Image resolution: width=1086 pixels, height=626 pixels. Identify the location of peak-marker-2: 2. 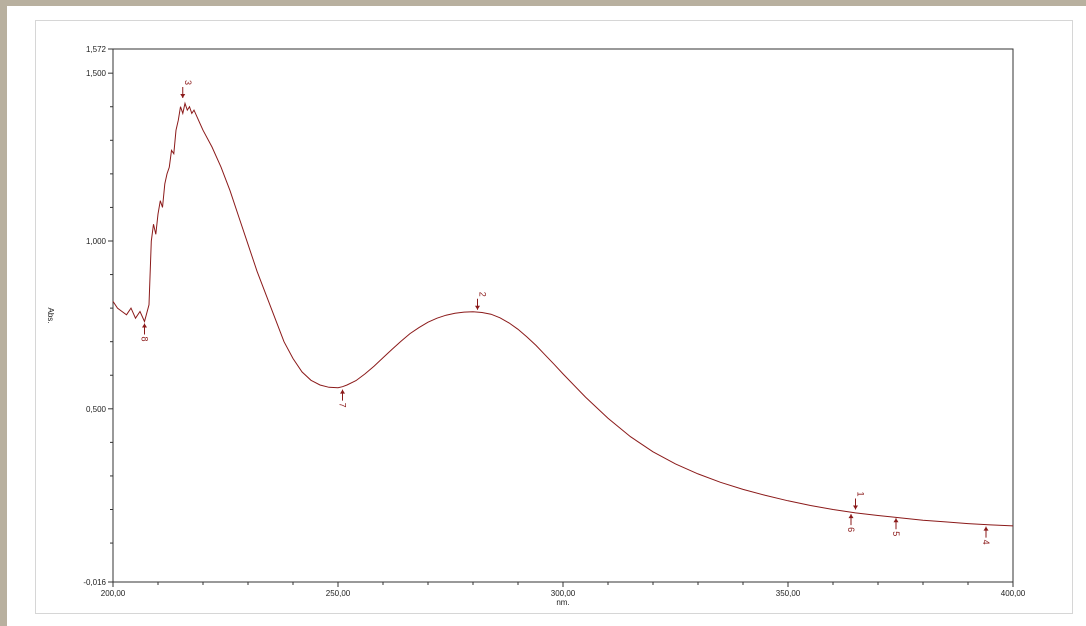
(481, 301).